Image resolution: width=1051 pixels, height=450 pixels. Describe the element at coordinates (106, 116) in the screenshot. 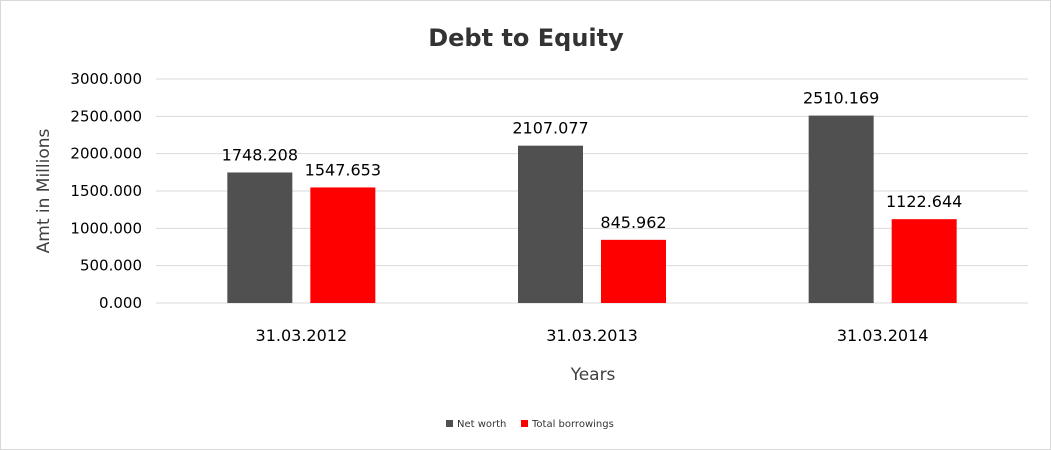

I see `y-tick-label: 2500.000` at that location.